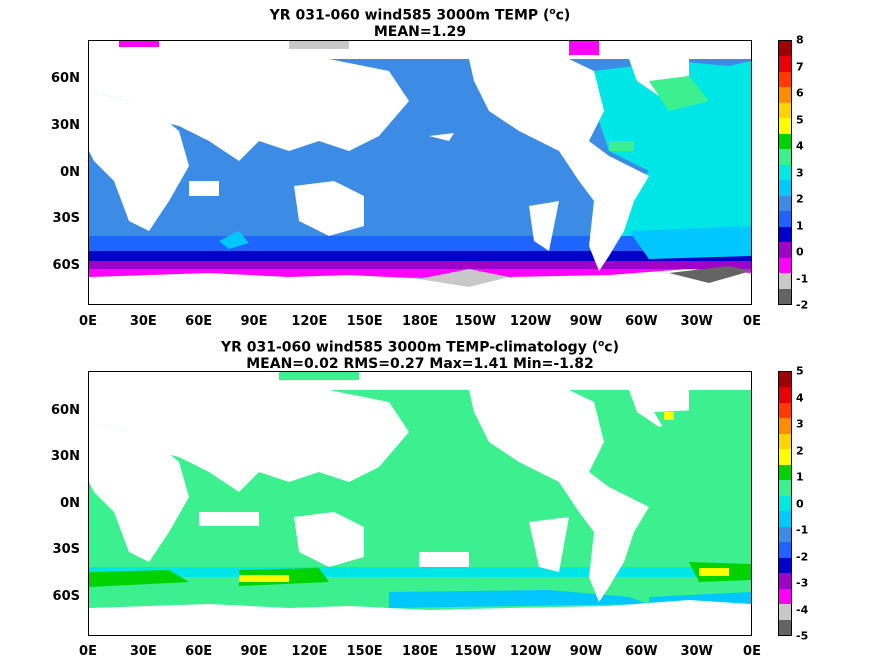  I want to click on chart1-xtick: 120W, so click(530, 321).